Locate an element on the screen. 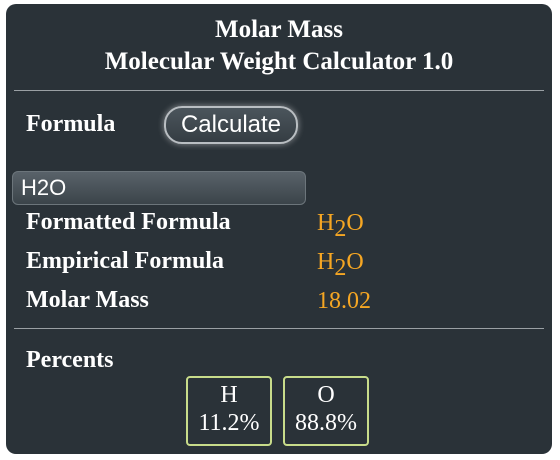 The width and height of the screenshot is (560, 460). formatted-formula-subscript: 2 is located at coordinates (340, 229).